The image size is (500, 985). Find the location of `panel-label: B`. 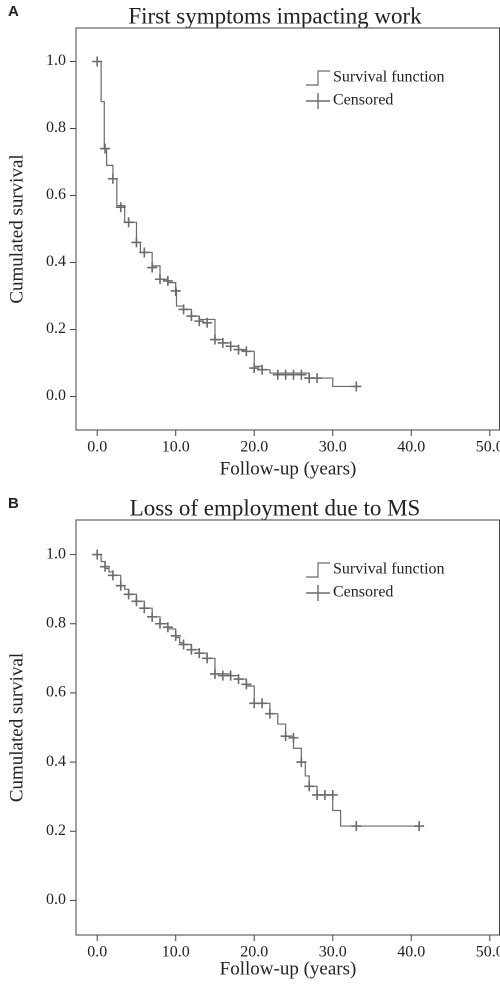

panel-label: B is located at coordinates (13, 503).